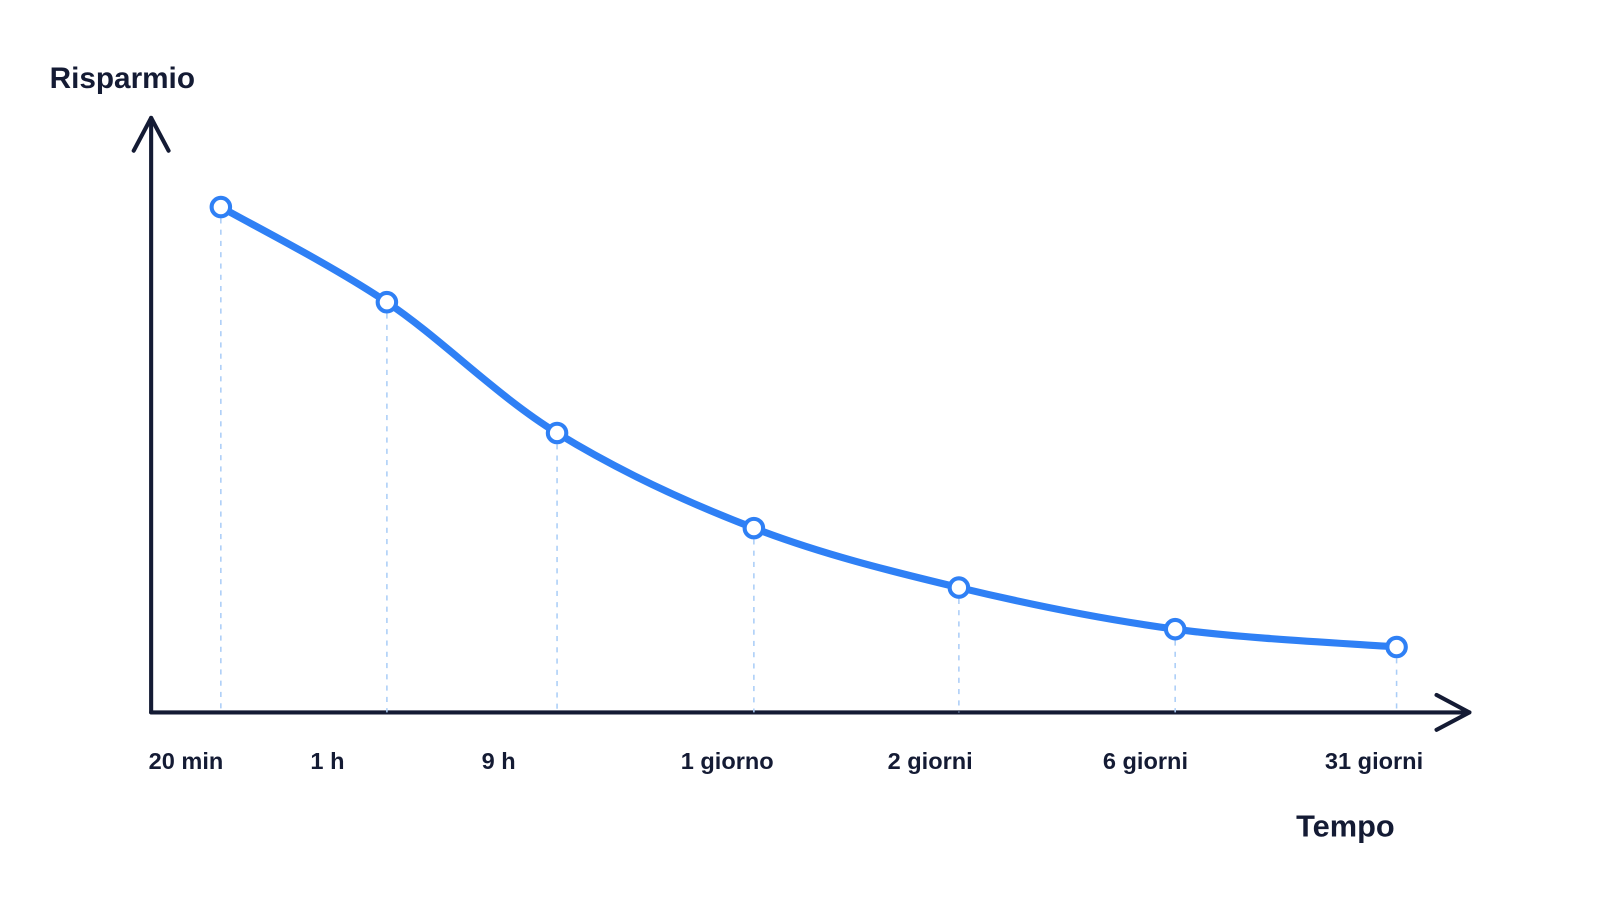 The width and height of the screenshot is (1600, 900). I want to click on y-arrow, so click(151, 134).